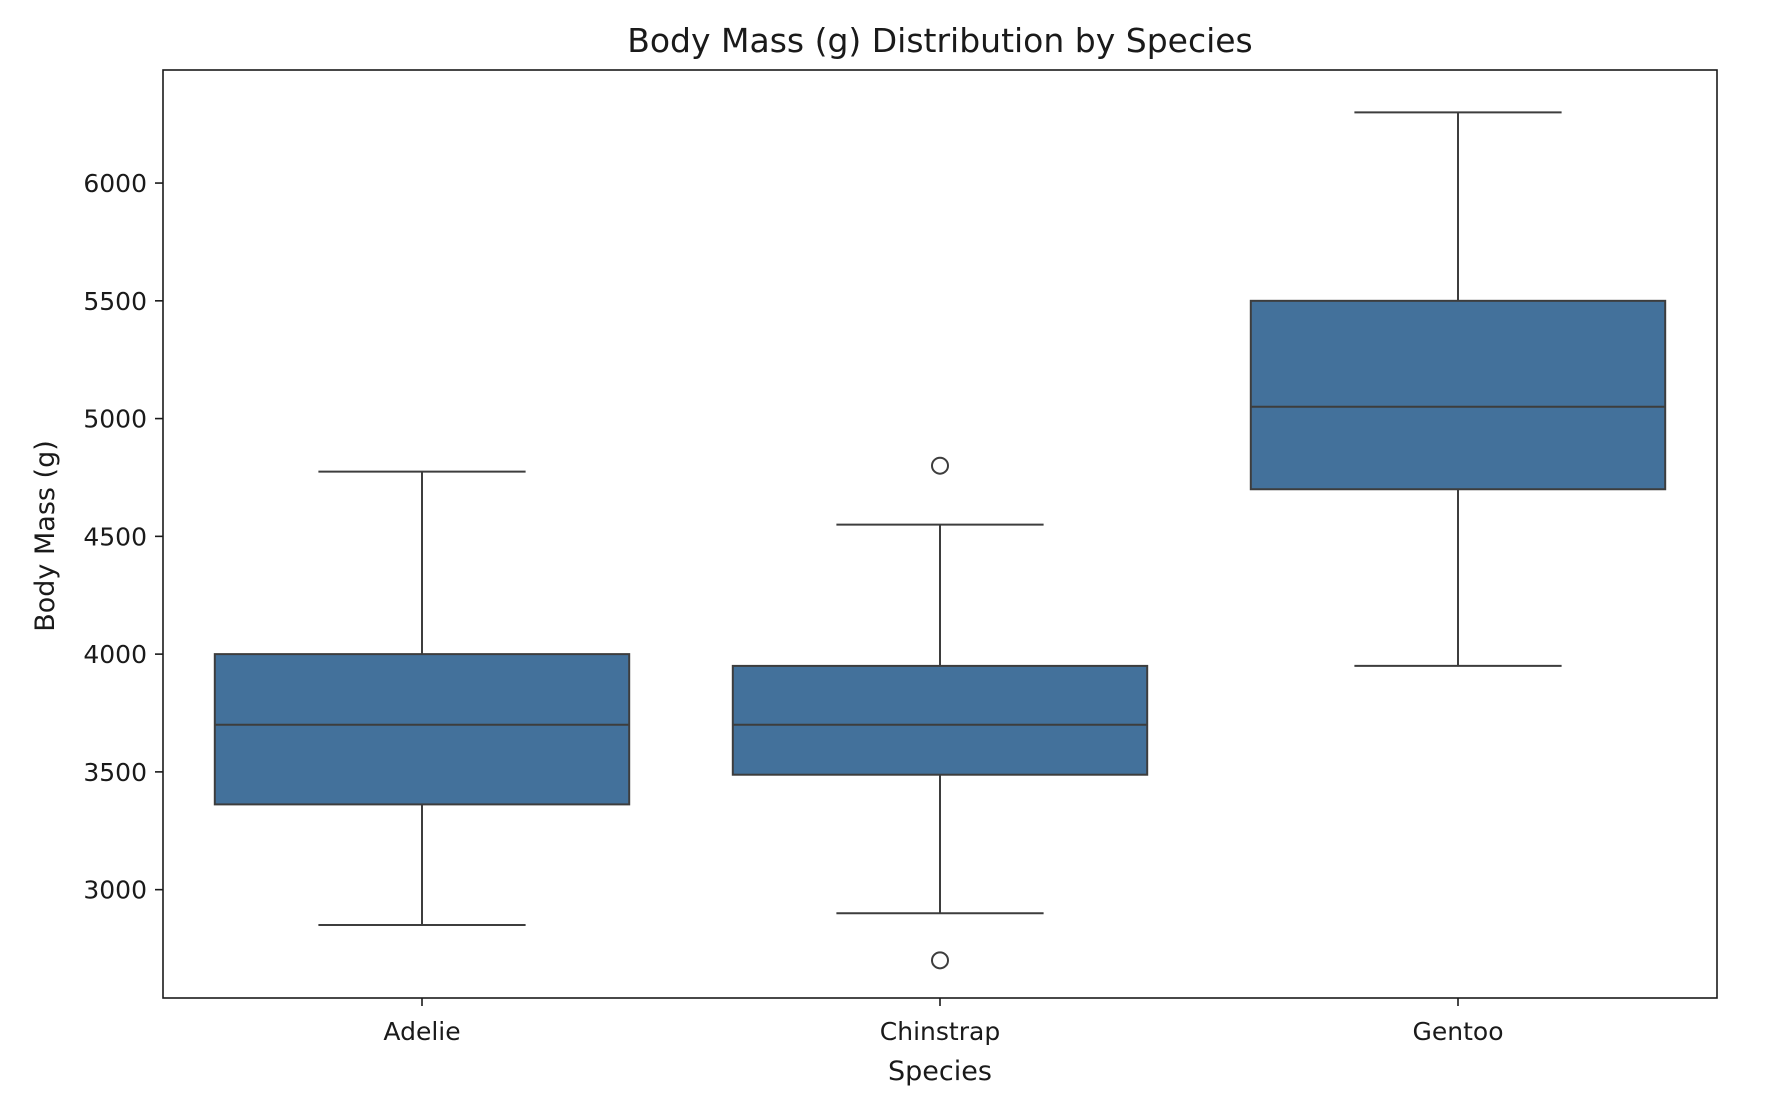  Describe the element at coordinates (115, 419) in the screenshot. I see `y-tick-label-5000: 5000` at that location.